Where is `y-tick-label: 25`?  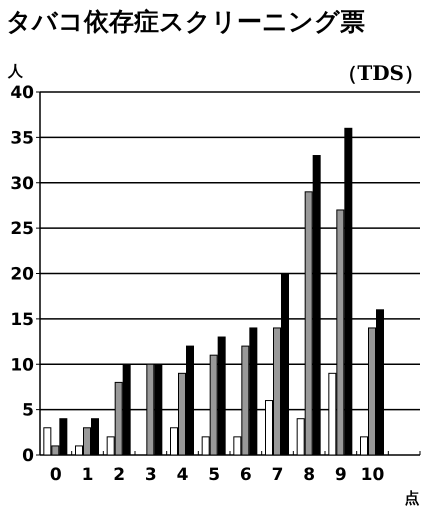
y-tick-label: 25 is located at coordinates (22, 229).